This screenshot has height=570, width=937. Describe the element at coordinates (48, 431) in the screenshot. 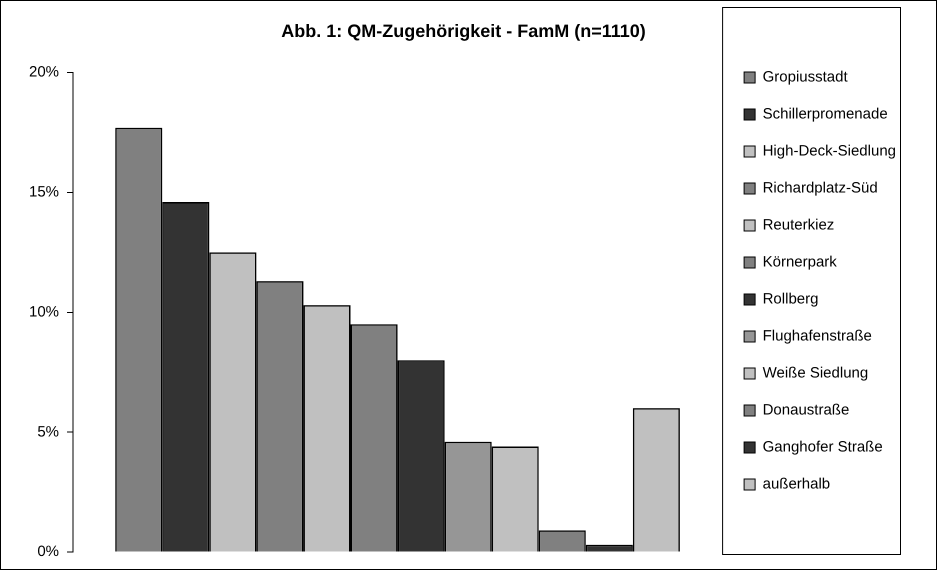

I see `y-tick-label: 5%` at that location.